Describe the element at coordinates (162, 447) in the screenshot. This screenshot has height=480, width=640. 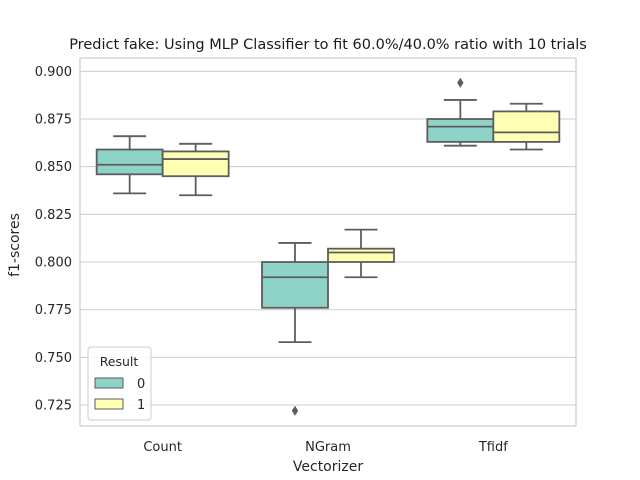
I see `x-tick-label: Count` at that location.